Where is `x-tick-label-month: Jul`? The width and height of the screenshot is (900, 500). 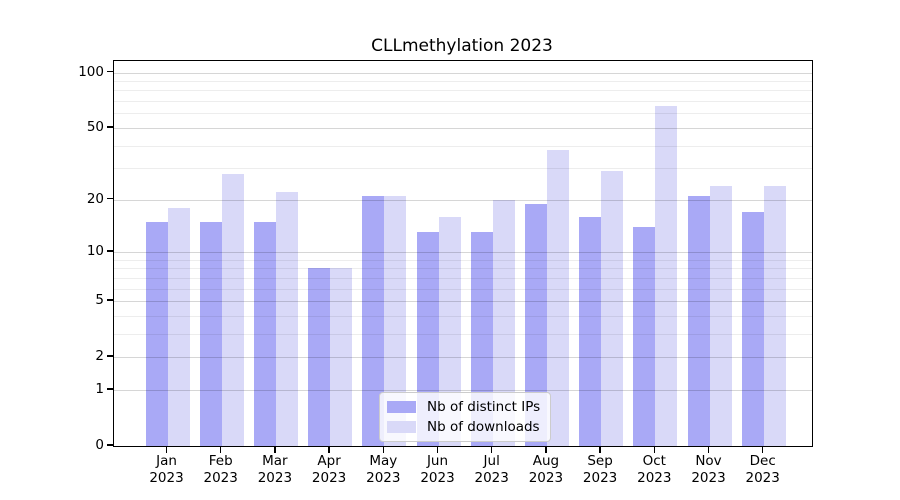 x-tick-label-month: Jul is located at coordinates (491, 461).